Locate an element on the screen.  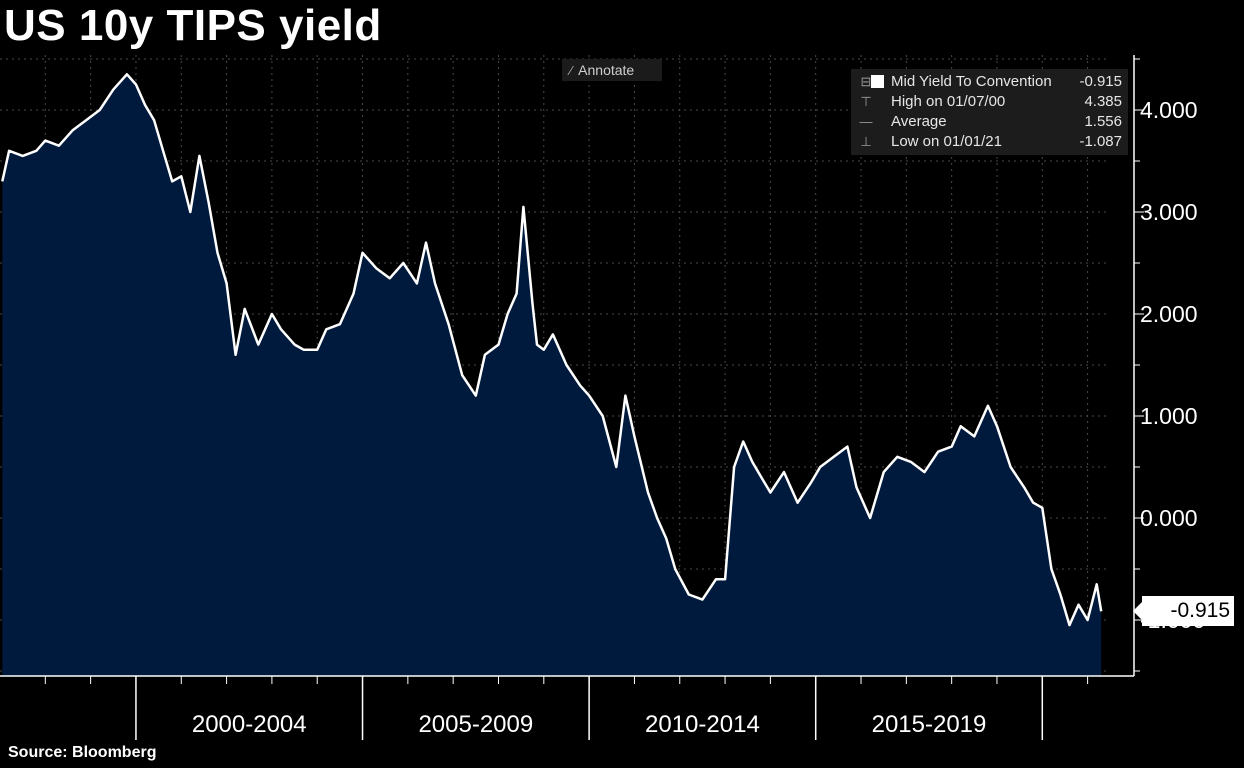
annotate-label: Annotate is located at coordinates (606, 70).